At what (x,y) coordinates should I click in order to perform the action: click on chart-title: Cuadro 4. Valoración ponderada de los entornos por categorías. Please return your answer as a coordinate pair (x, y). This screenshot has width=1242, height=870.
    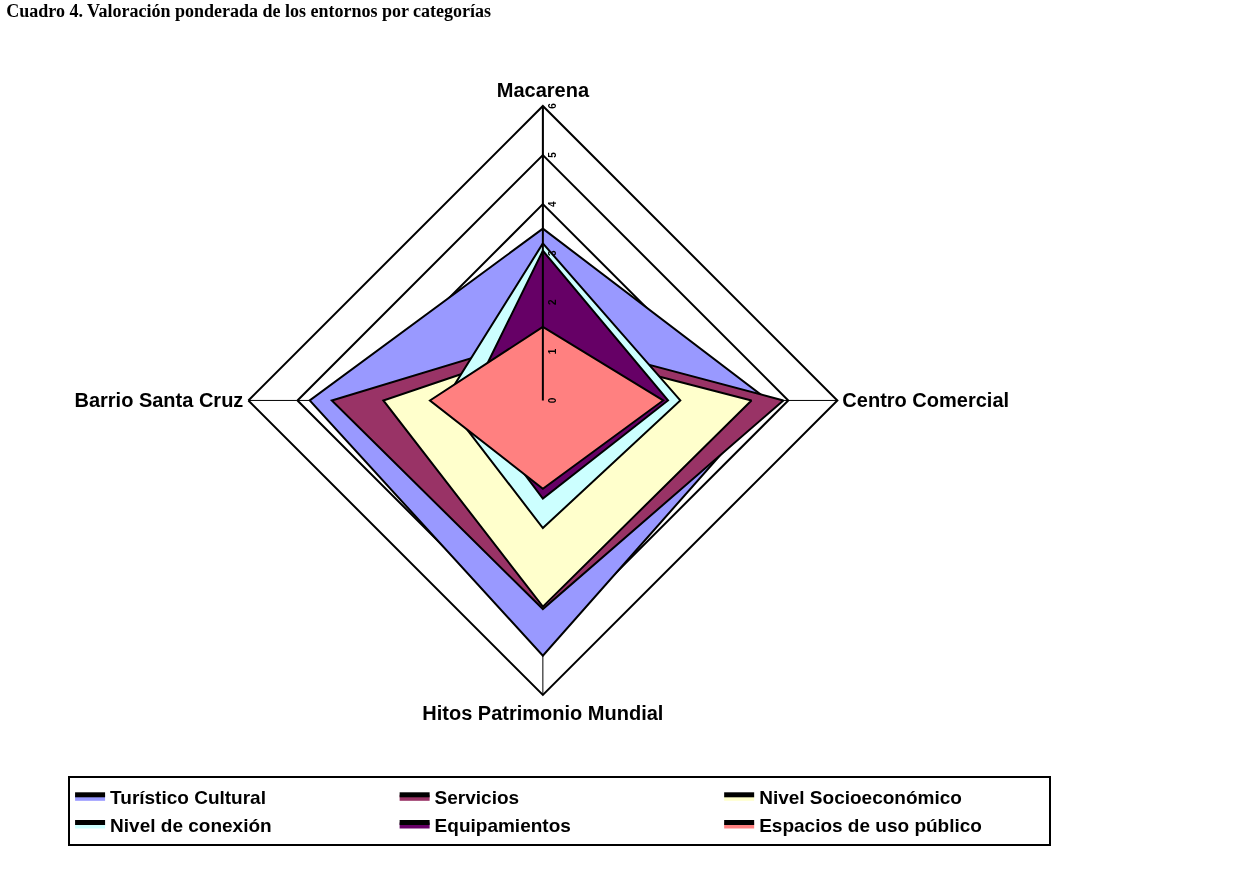
    Looking at the image, I should click on (249, 10).